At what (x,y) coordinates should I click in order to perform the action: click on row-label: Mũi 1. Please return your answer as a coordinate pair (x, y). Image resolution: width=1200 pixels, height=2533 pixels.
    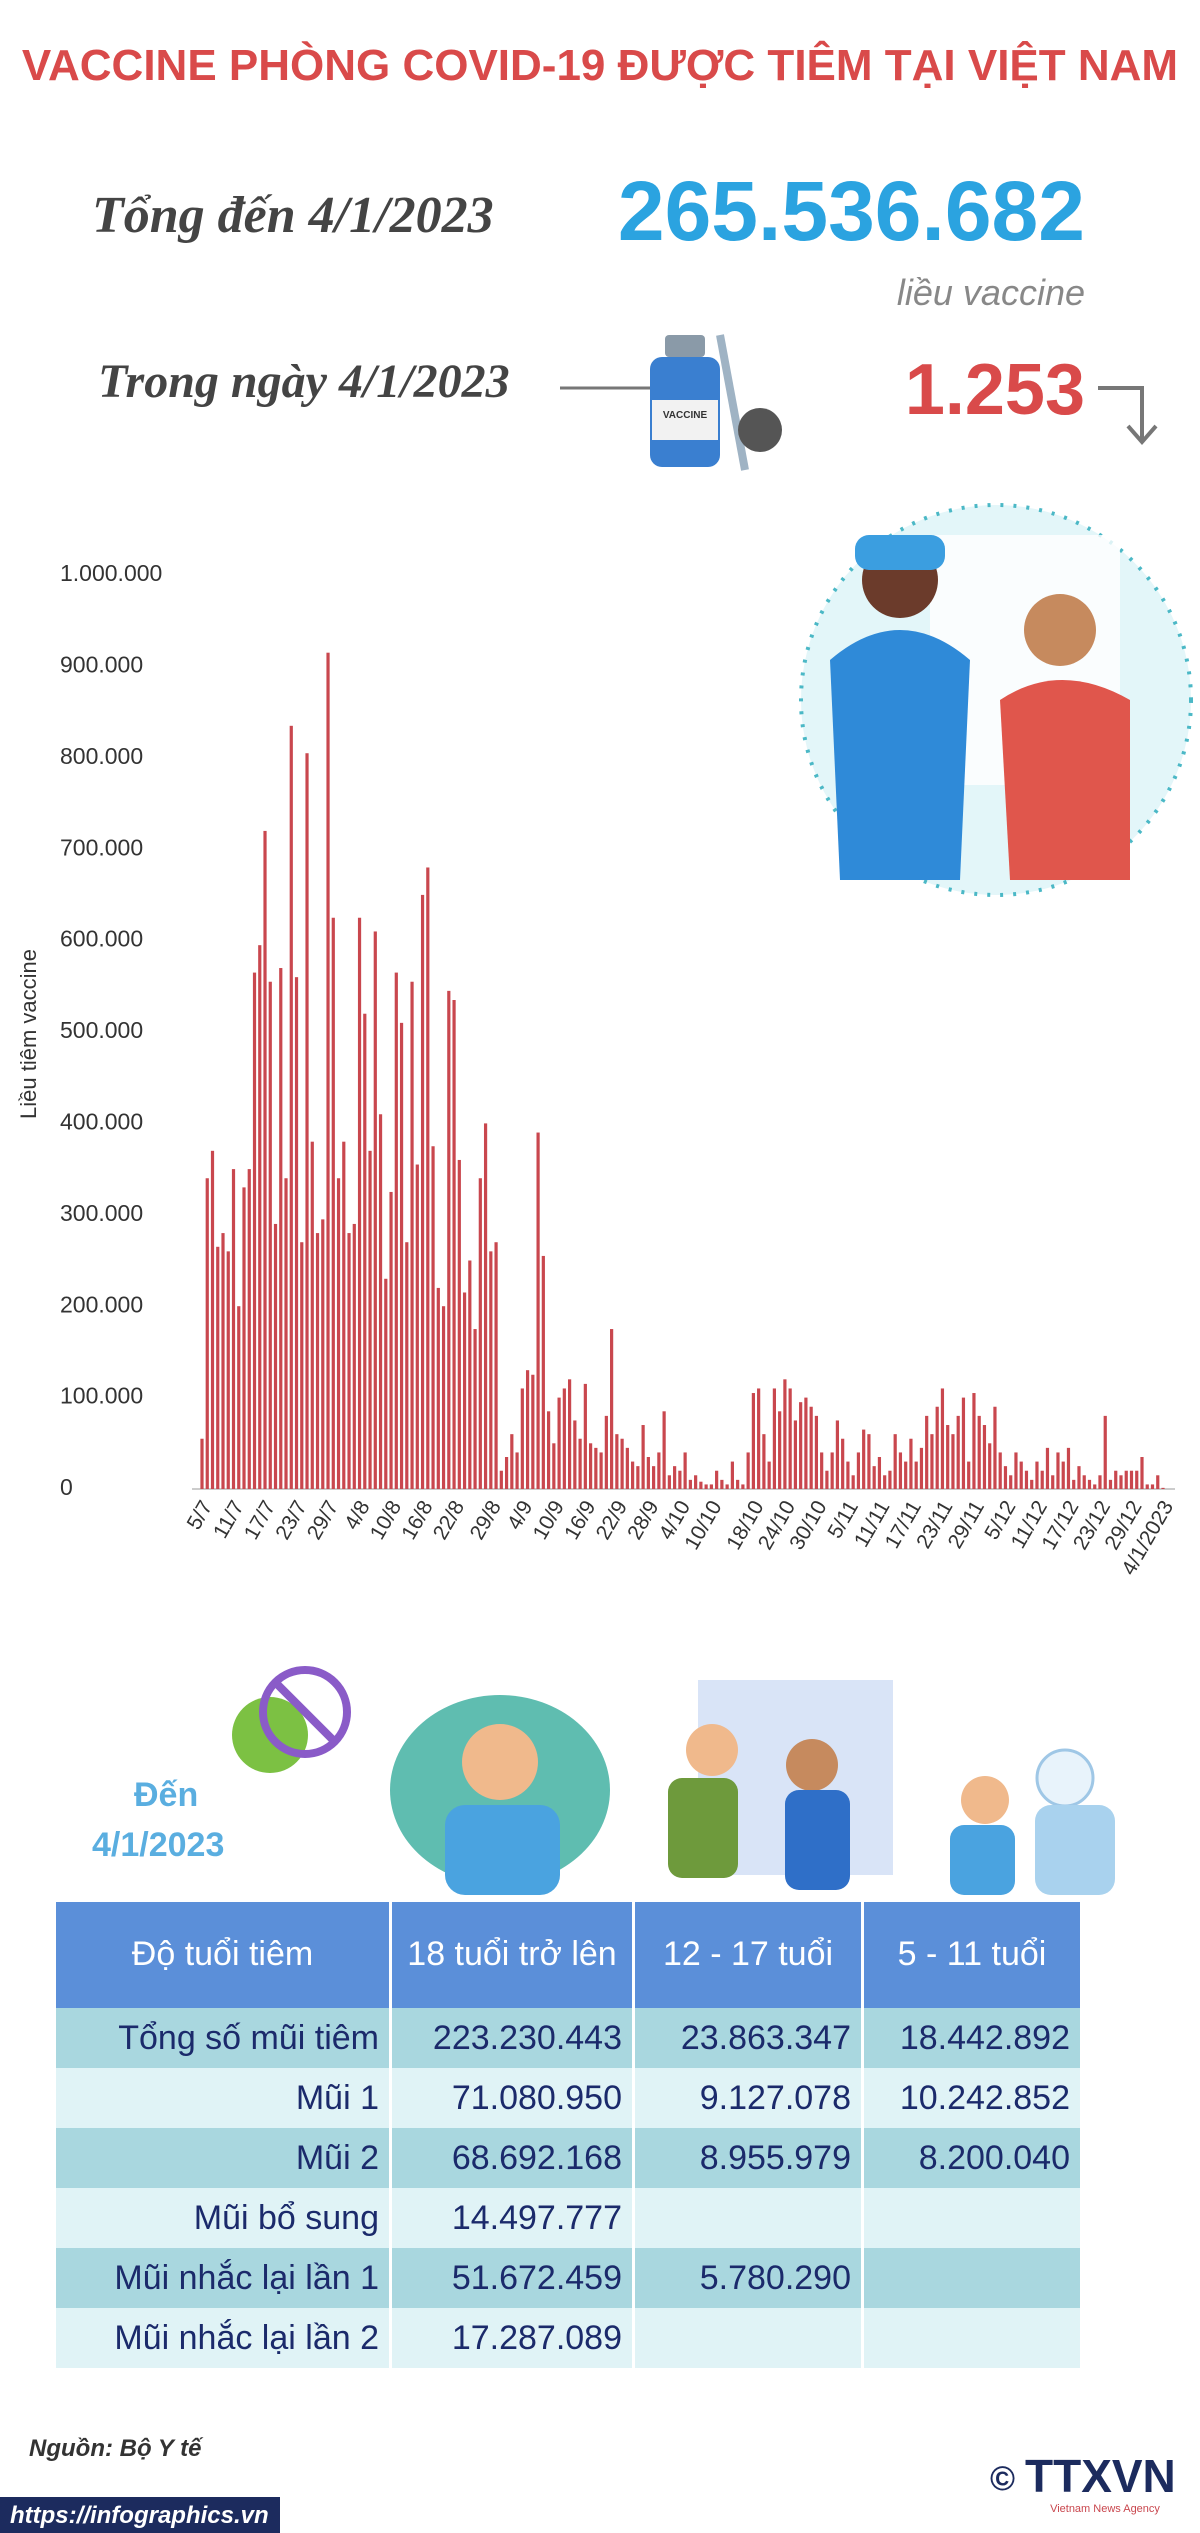
    Looking at the image, I should click on (222, 2098).